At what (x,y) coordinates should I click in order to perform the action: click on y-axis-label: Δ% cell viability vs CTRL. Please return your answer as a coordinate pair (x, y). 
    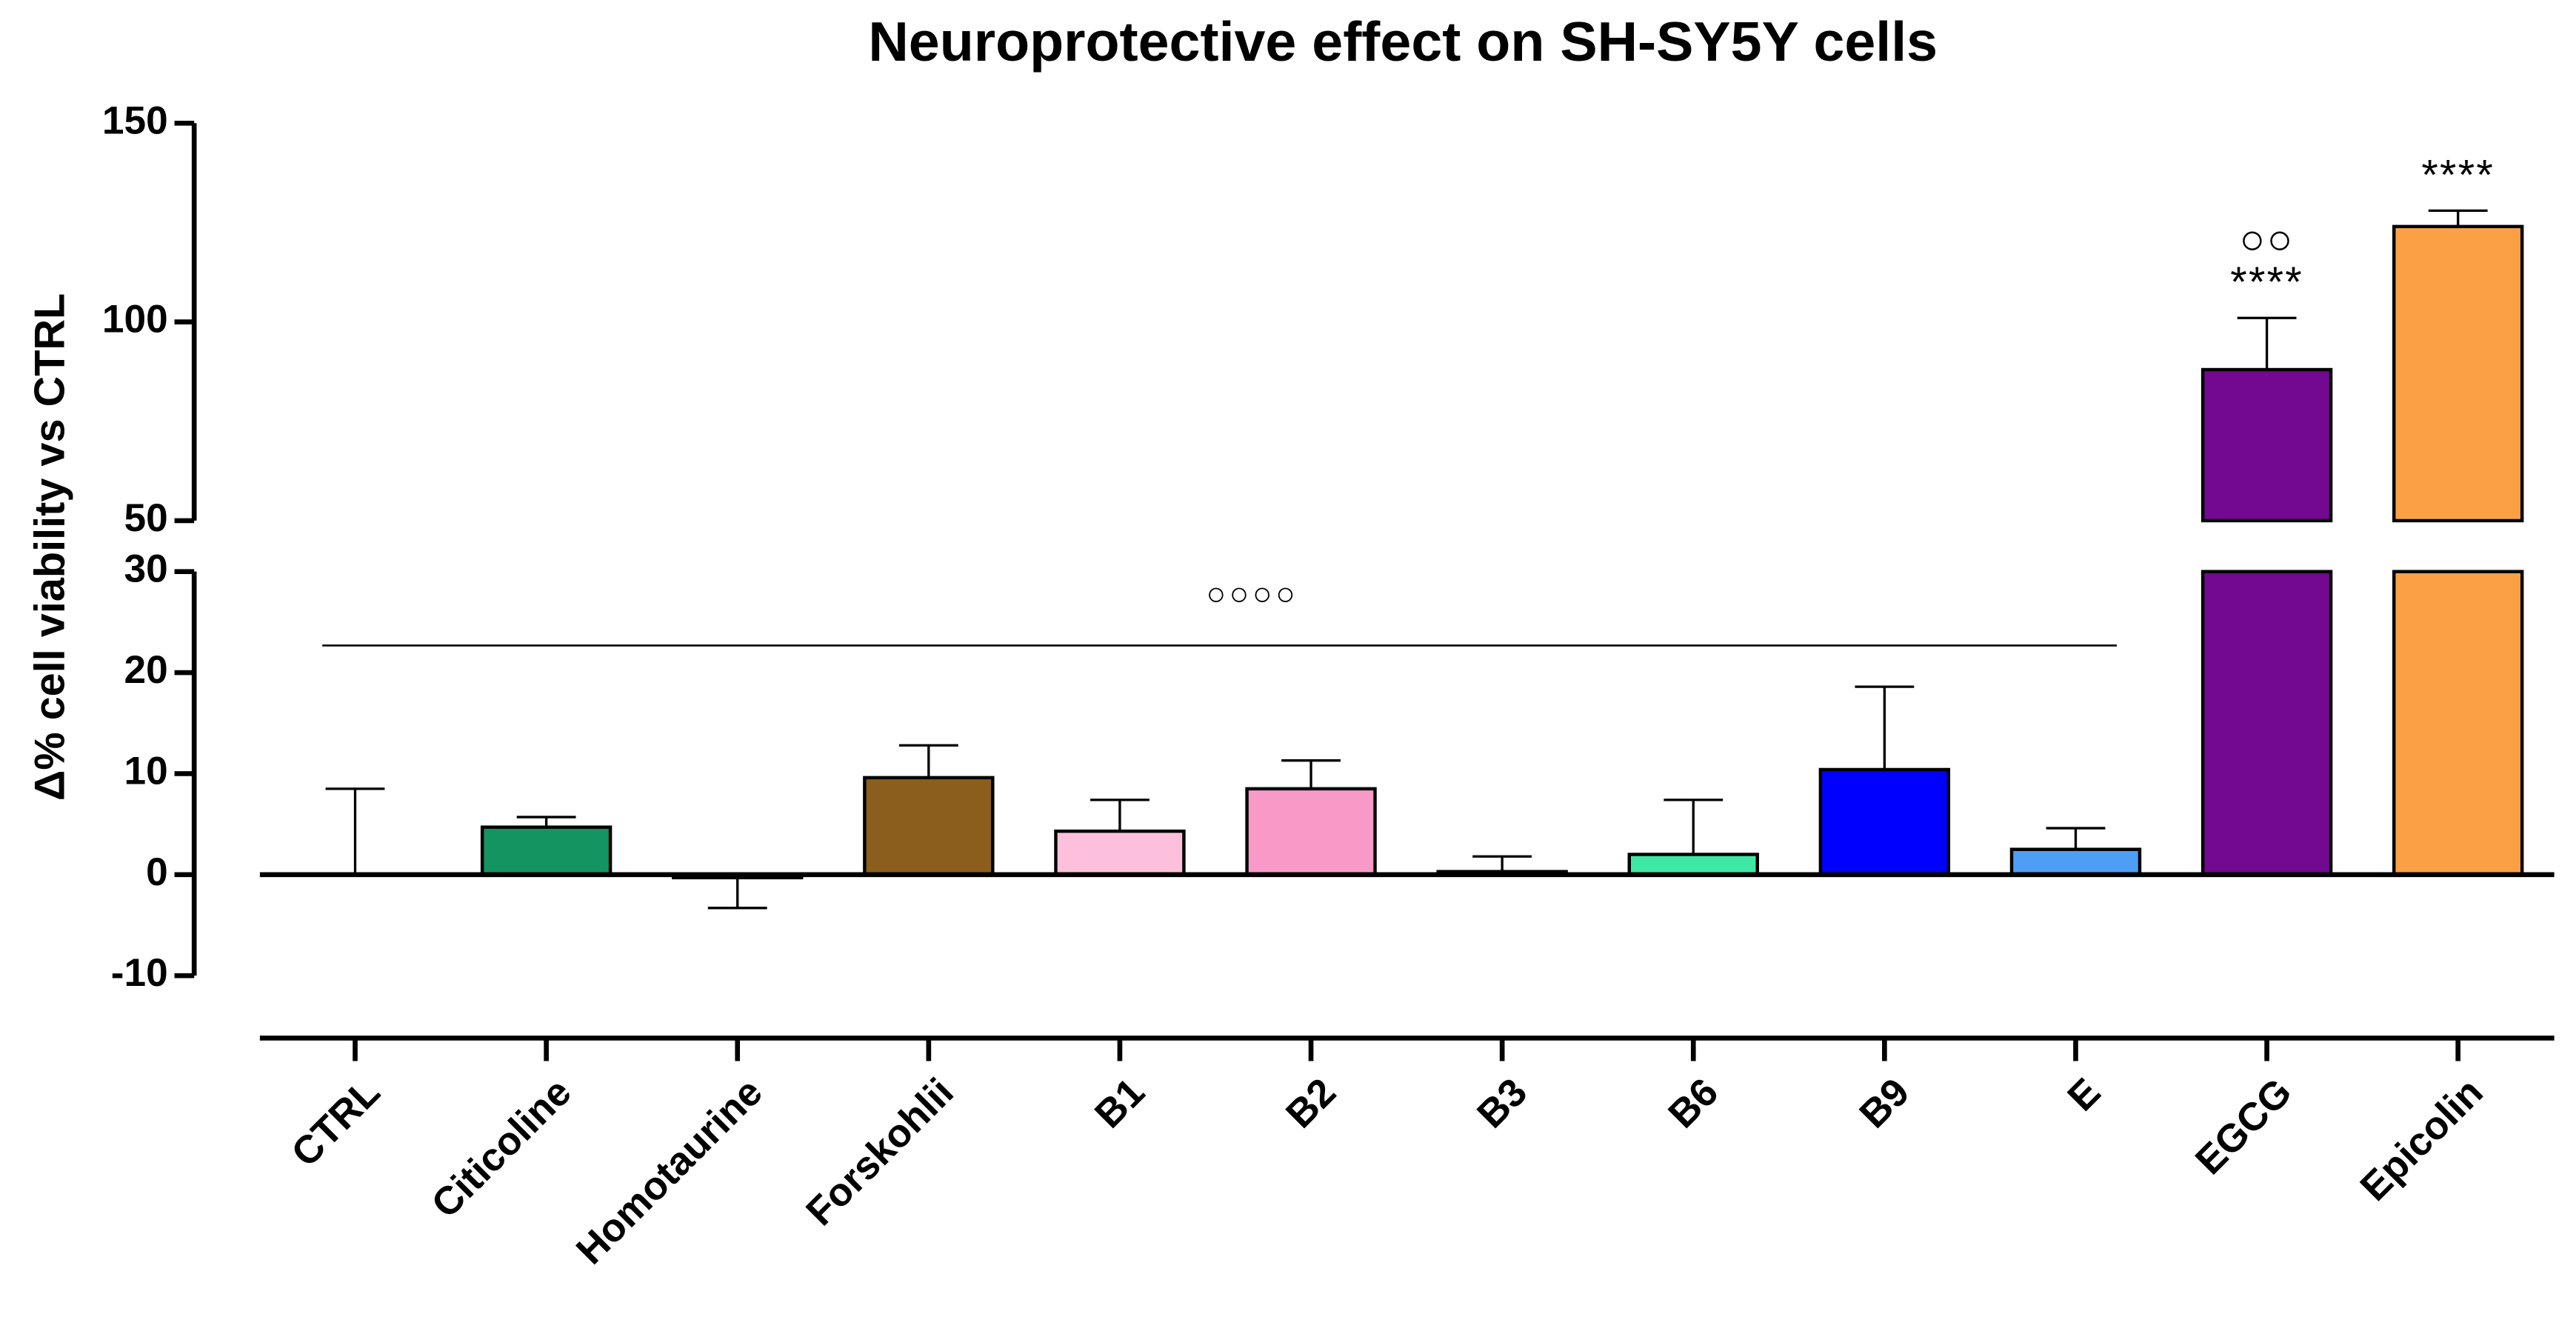
    Looking at the image, I should click on (50, 547).